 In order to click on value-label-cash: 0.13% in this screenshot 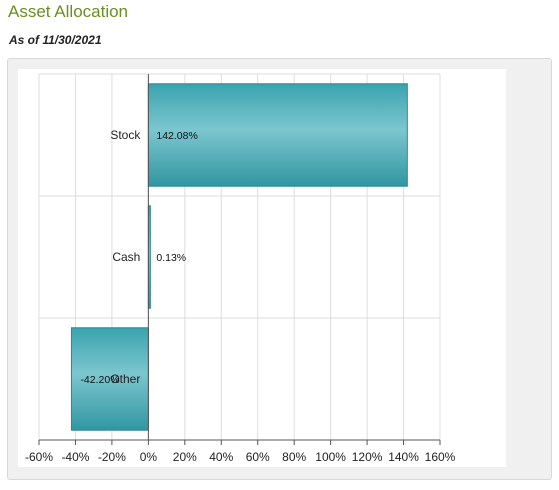, I will do `click(171, 258)`.